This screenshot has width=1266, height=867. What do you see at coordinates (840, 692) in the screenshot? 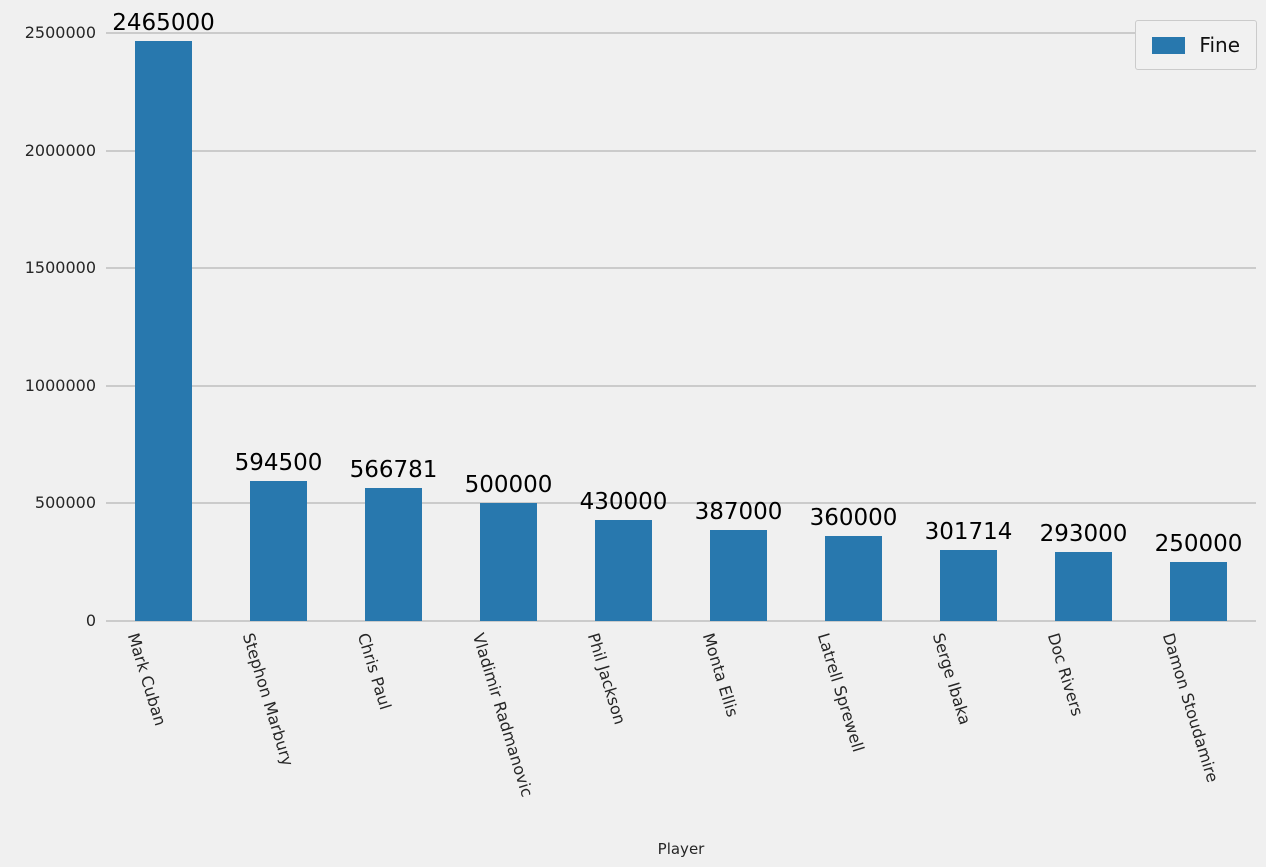
I see `x-tick-label: Latrell Sprewell` at bounding box center [840, 692].